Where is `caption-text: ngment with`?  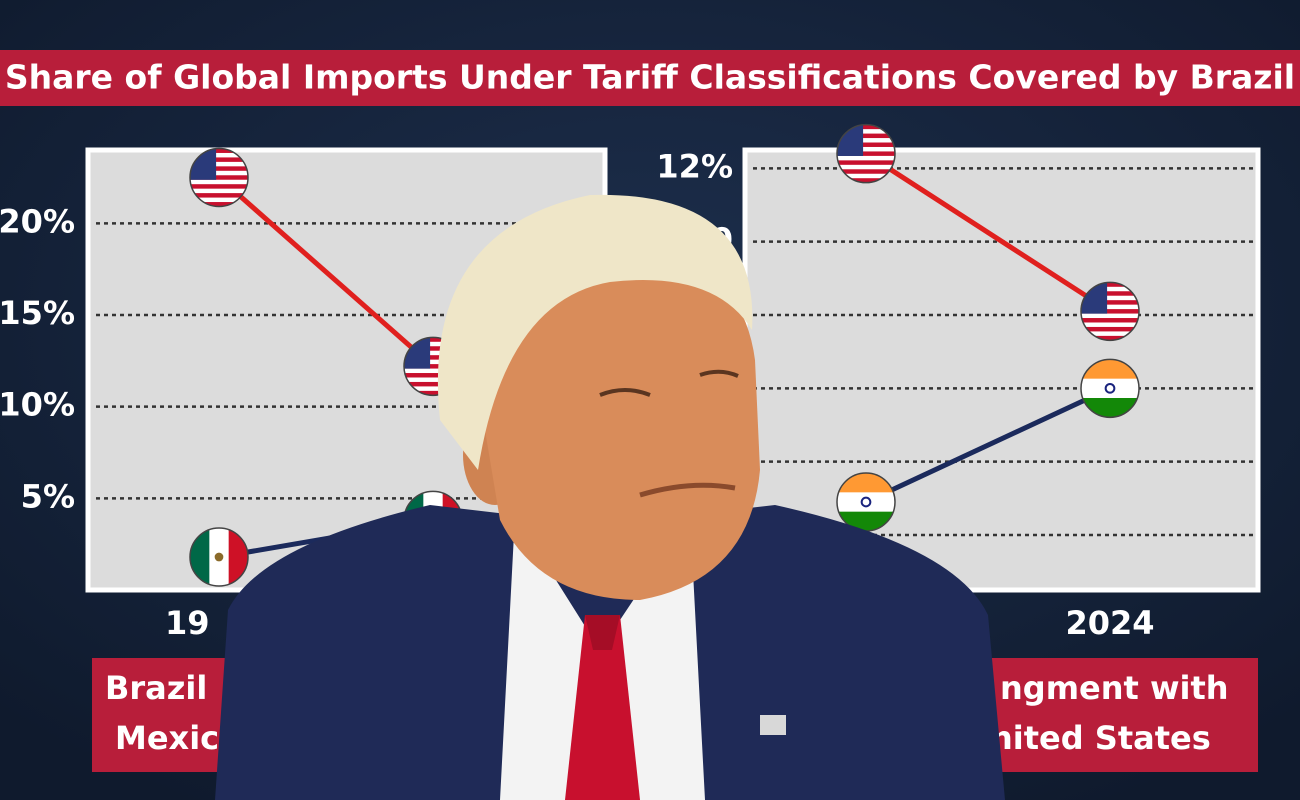 caption-text: ngment with is located at coordinates (1114, 688).